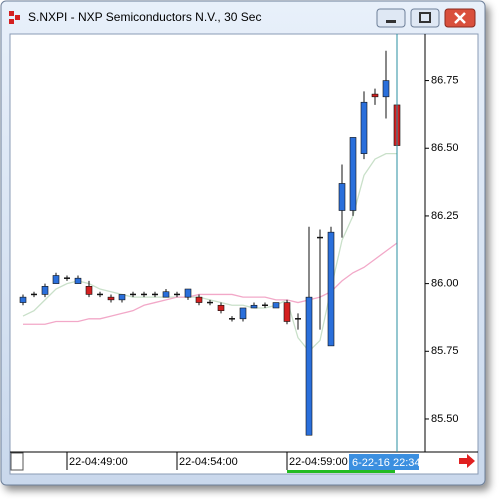 This screenshot has height=504, width=504. What do you see at coordinates (208, 462) in the screenshot?
I see `x-tick-label: 22-04:54:00` at bounding box center [208, 462].